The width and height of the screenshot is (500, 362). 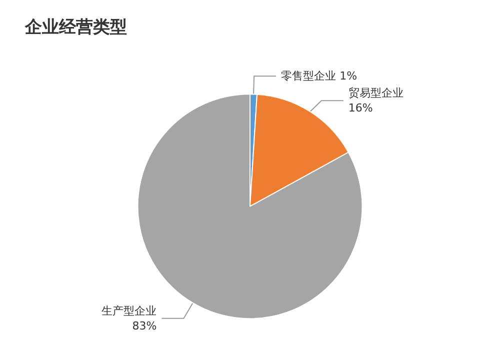 I want to click on slice-label: 贸易型企业, so click(x=376, y=93).